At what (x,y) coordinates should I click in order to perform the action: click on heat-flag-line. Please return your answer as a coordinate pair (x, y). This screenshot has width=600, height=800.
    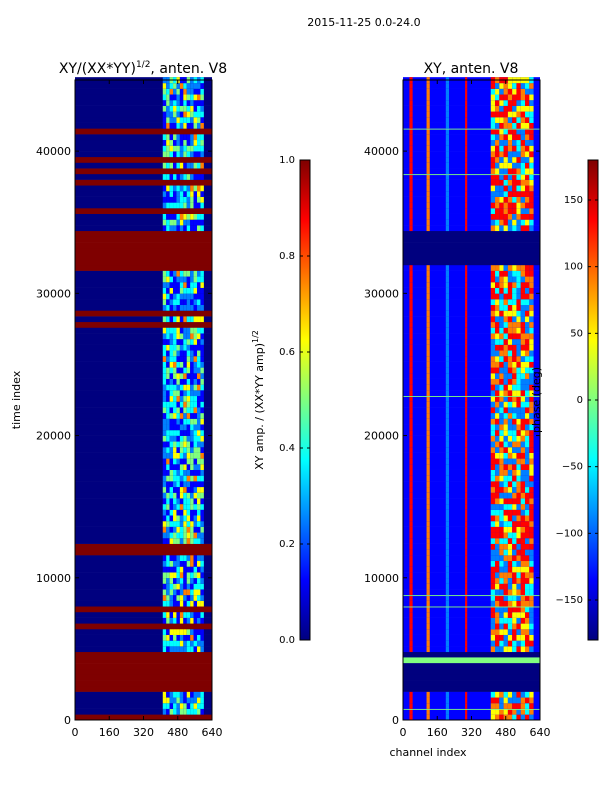
    Looking at the image, I should click on (471, 709).